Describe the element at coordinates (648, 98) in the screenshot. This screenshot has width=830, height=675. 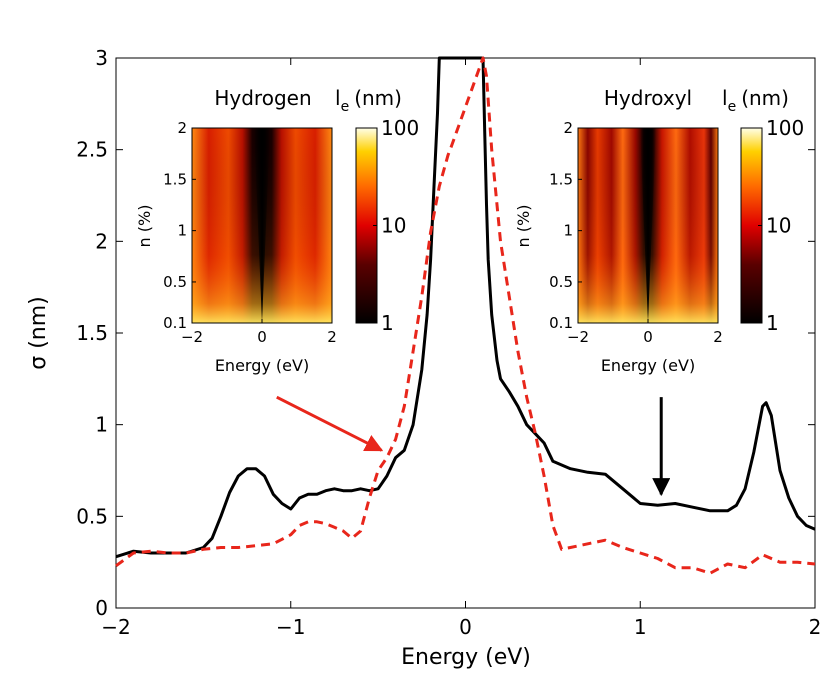
I see `inset-hydroxyl-title: Hydroxyl` at that location.